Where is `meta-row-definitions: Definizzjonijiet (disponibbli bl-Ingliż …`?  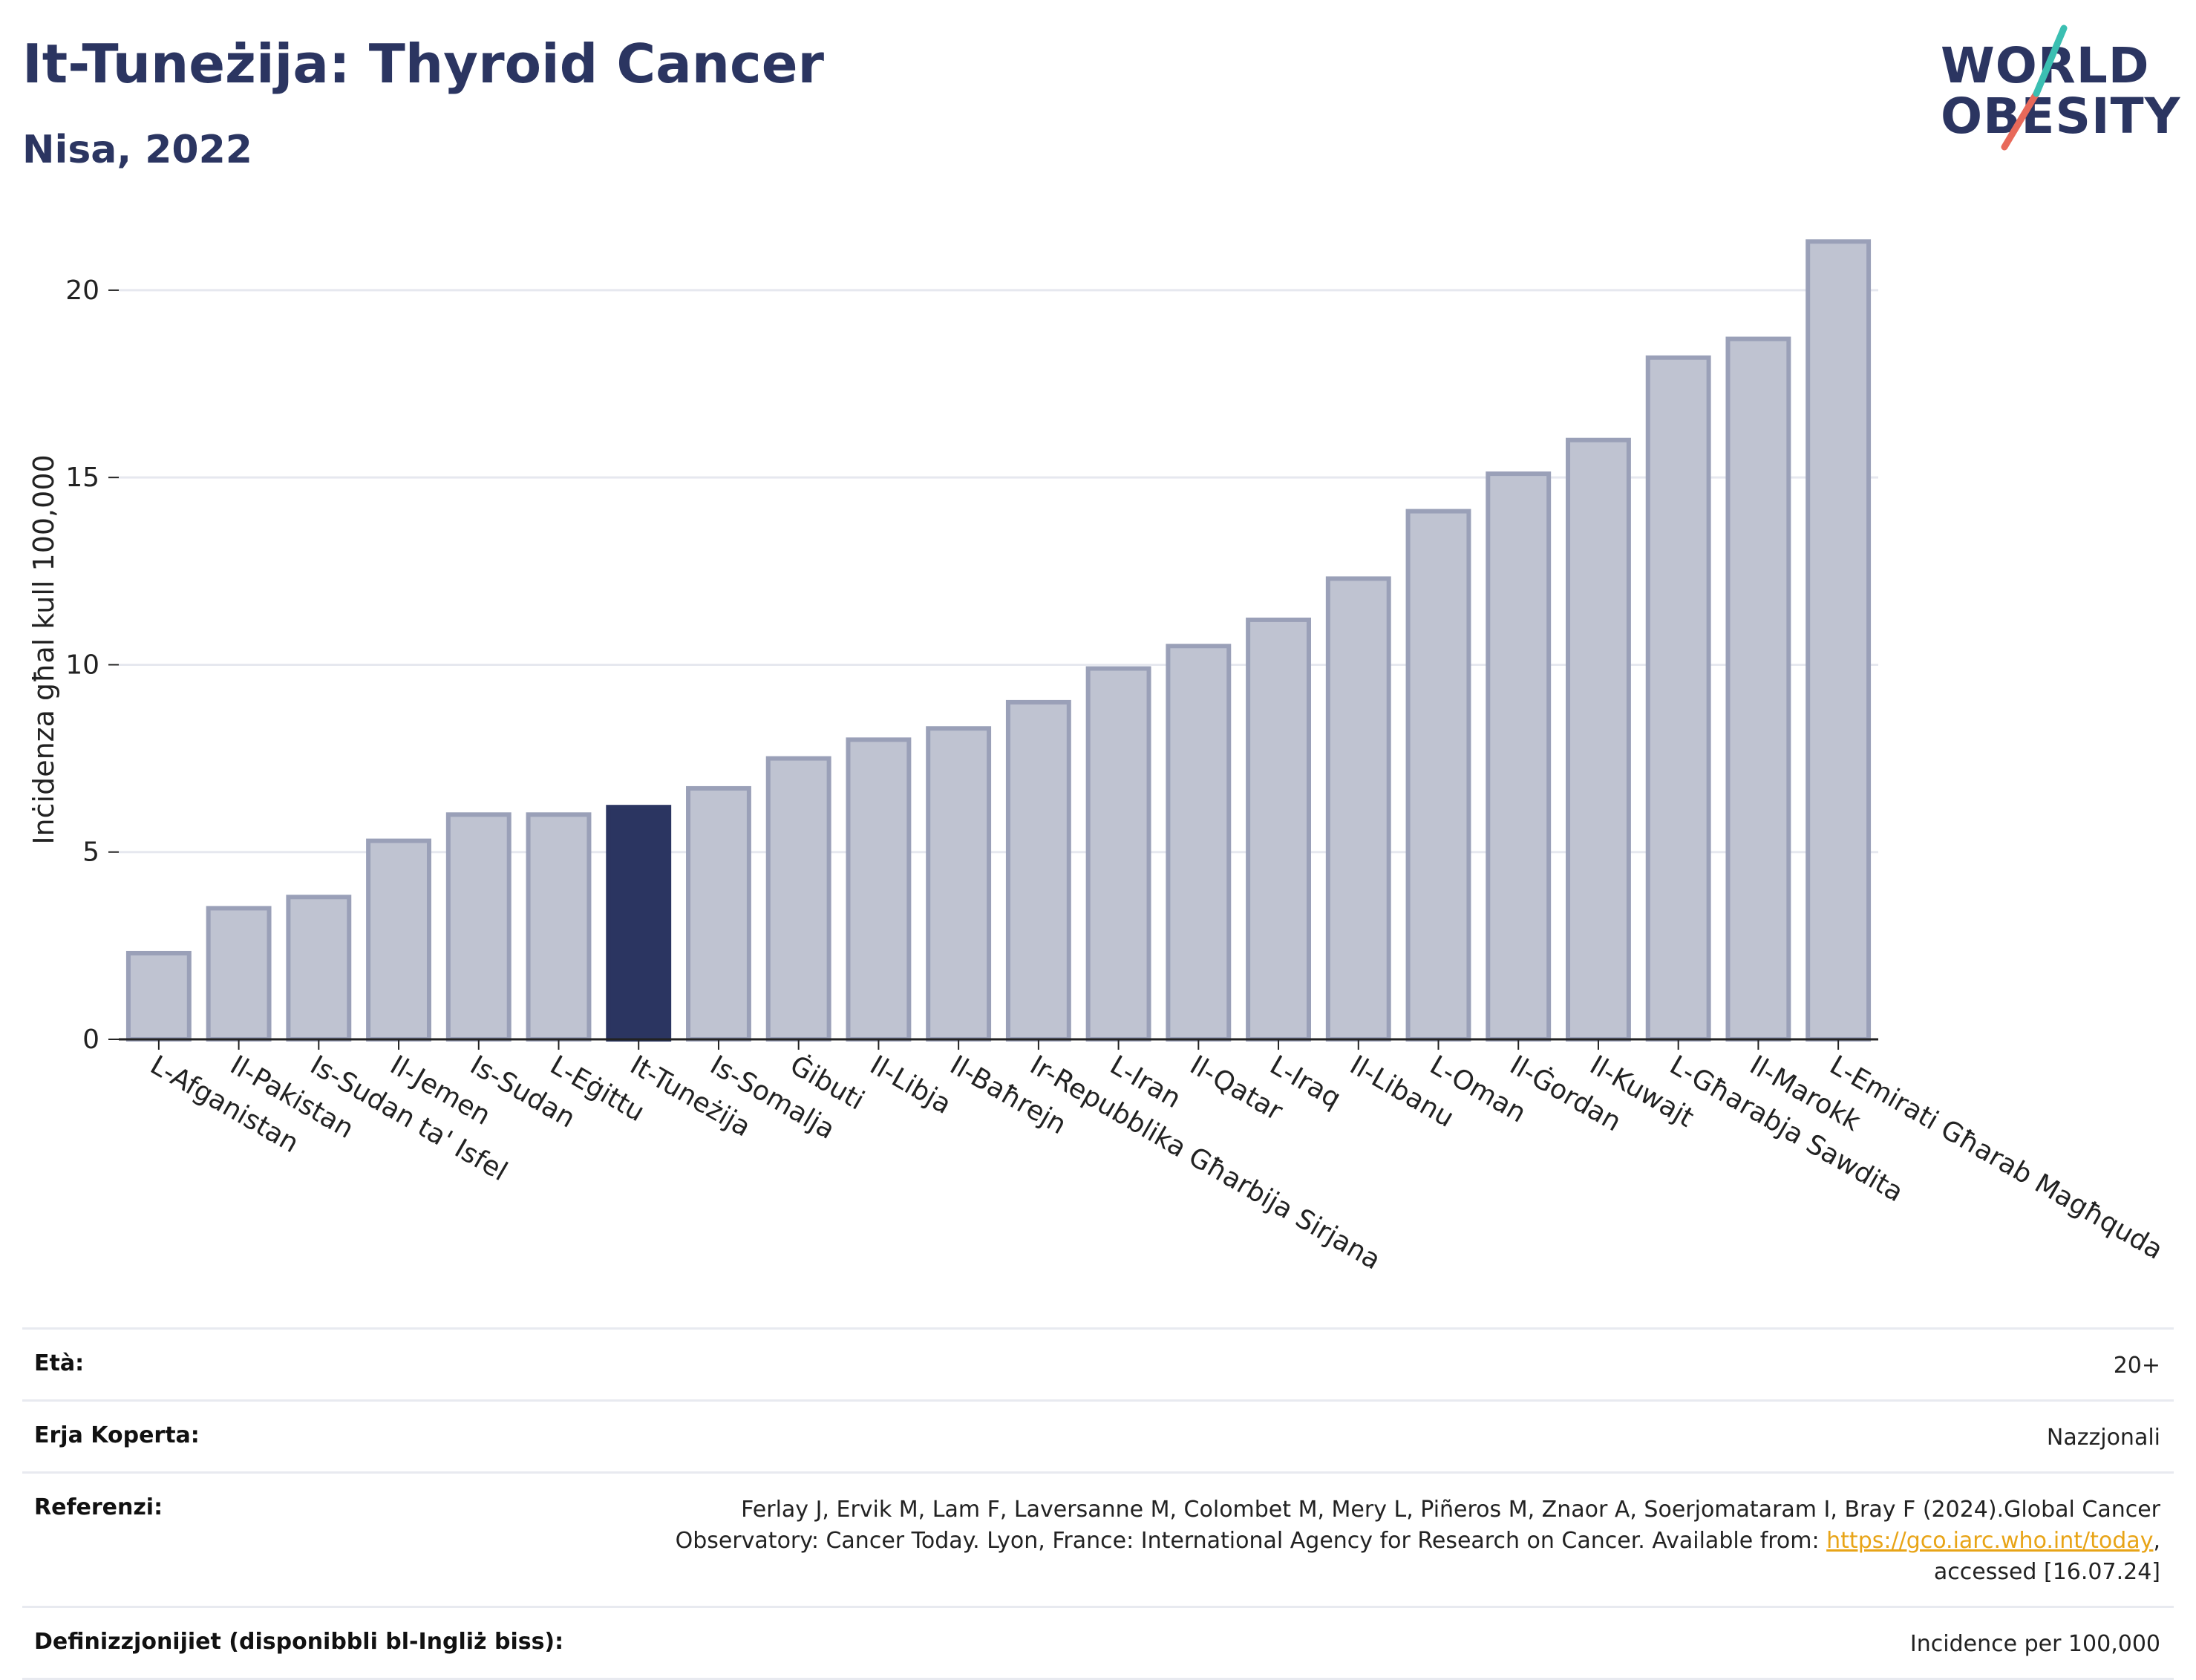 meta-row-definitions: Definizzjonijiet (disponibbli bl-Ingliż … is located at coordinates (1098, 1644).